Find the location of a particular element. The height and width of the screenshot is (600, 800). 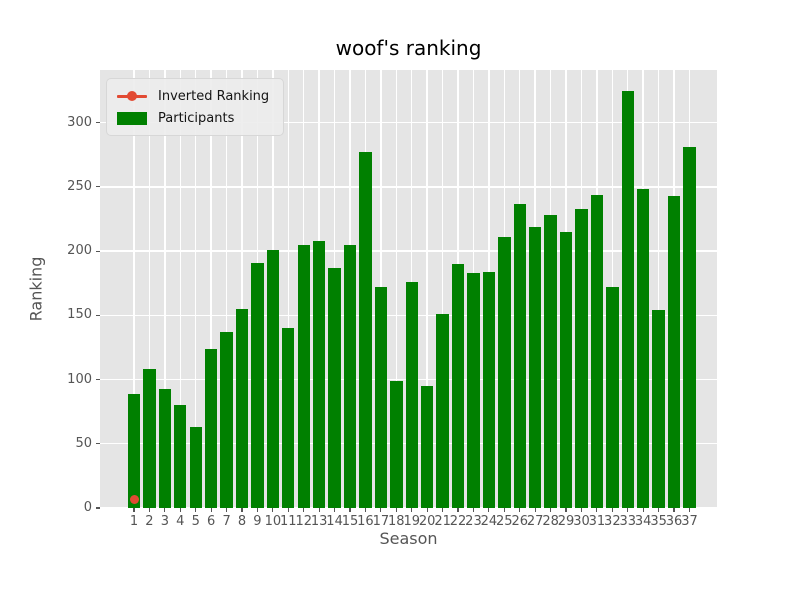

x-tick-label: 22 is located at coordinates (458, 521).